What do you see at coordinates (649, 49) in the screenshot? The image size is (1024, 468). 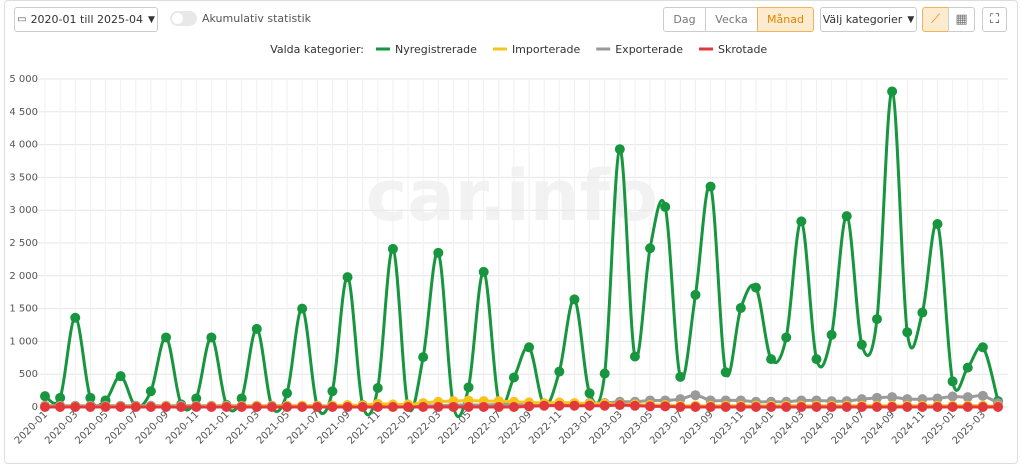 I see `legend-label: Exporterade` at bounding box center [649, 49].